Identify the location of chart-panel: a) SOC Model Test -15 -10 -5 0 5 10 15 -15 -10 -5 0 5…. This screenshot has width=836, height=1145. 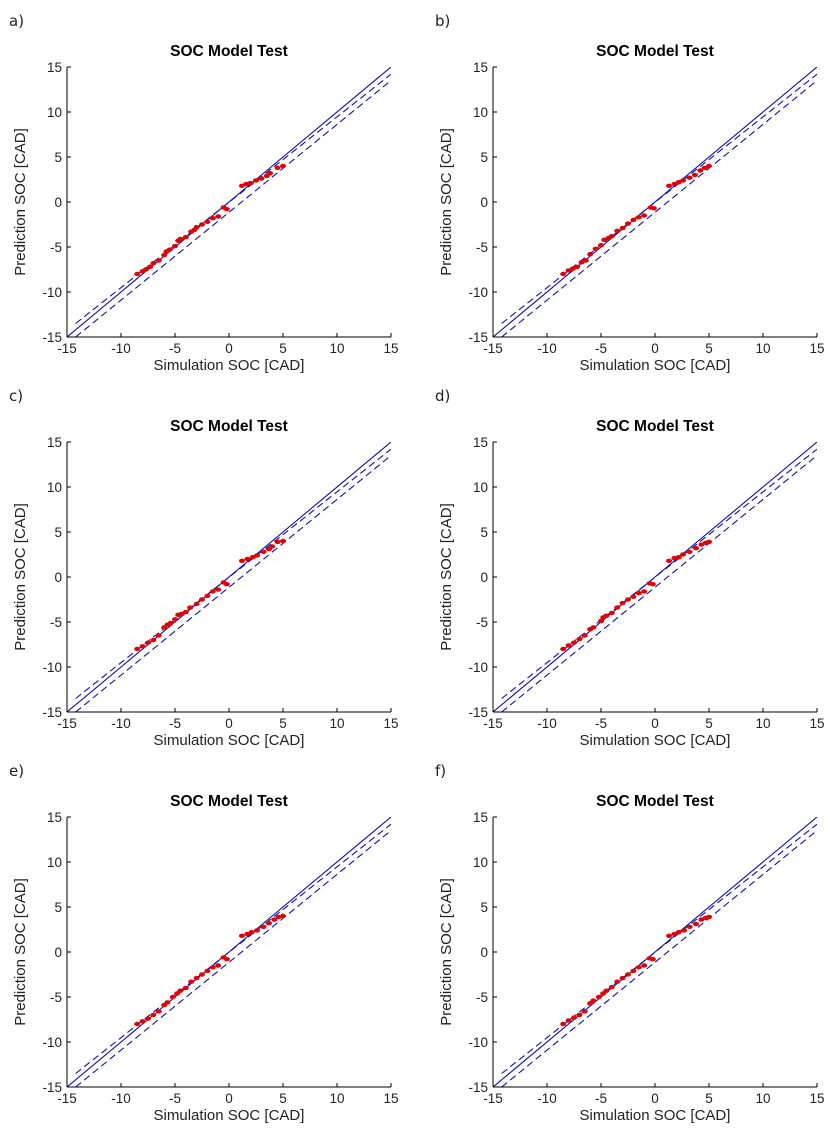
(204, 193).